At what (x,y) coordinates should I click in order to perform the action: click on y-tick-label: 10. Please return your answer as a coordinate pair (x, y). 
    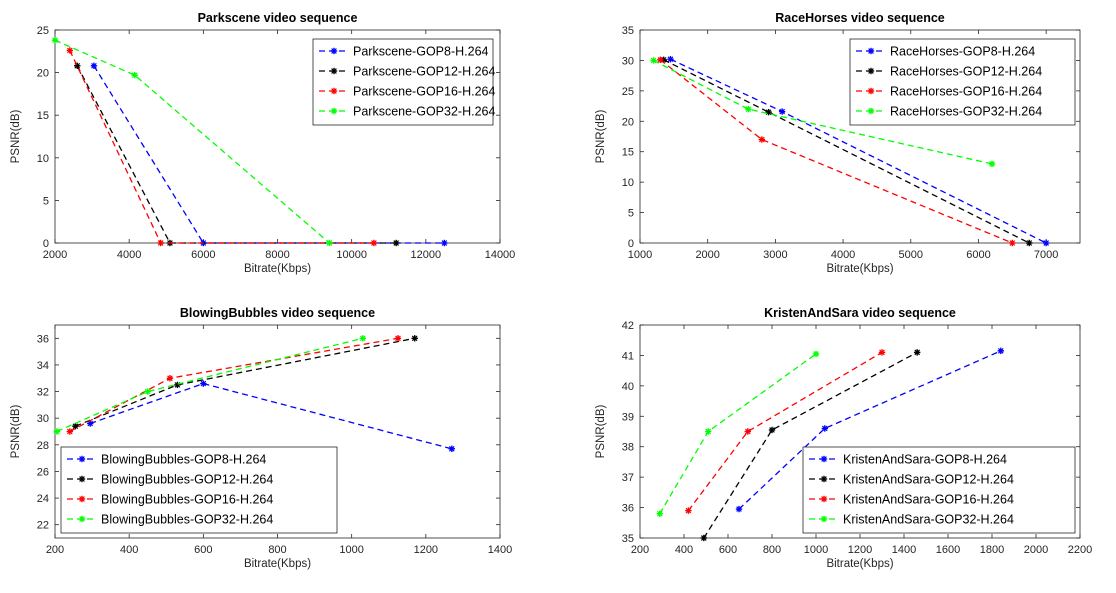
    Looking at the image, I should click on (43, 159).